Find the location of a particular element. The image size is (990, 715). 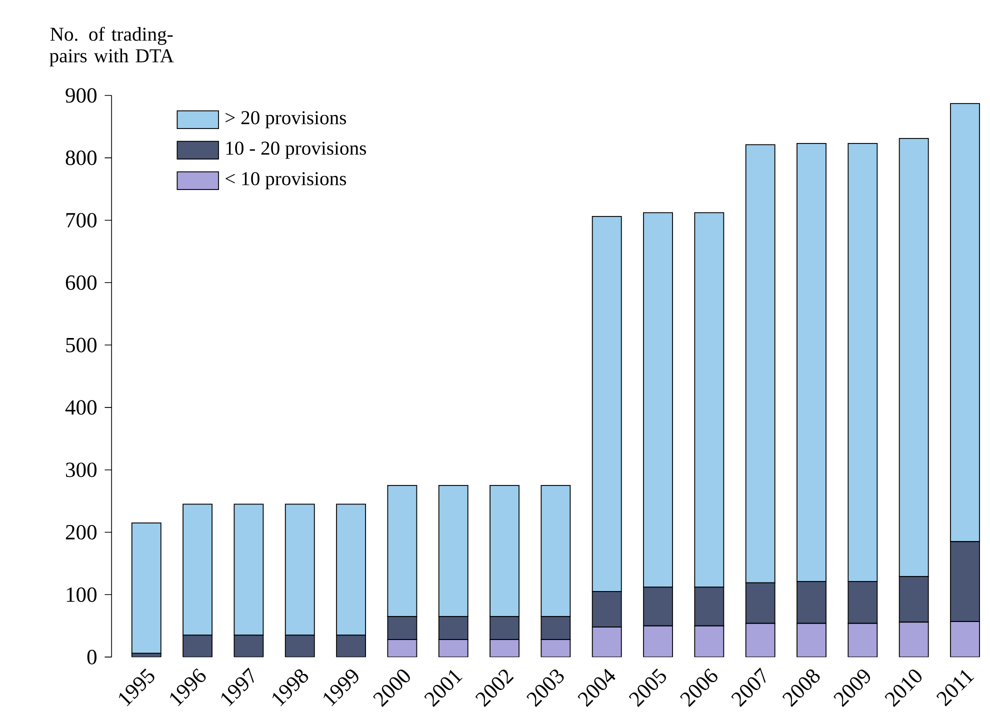

y-tick-label: 700 is located at coordinates (81, 220).